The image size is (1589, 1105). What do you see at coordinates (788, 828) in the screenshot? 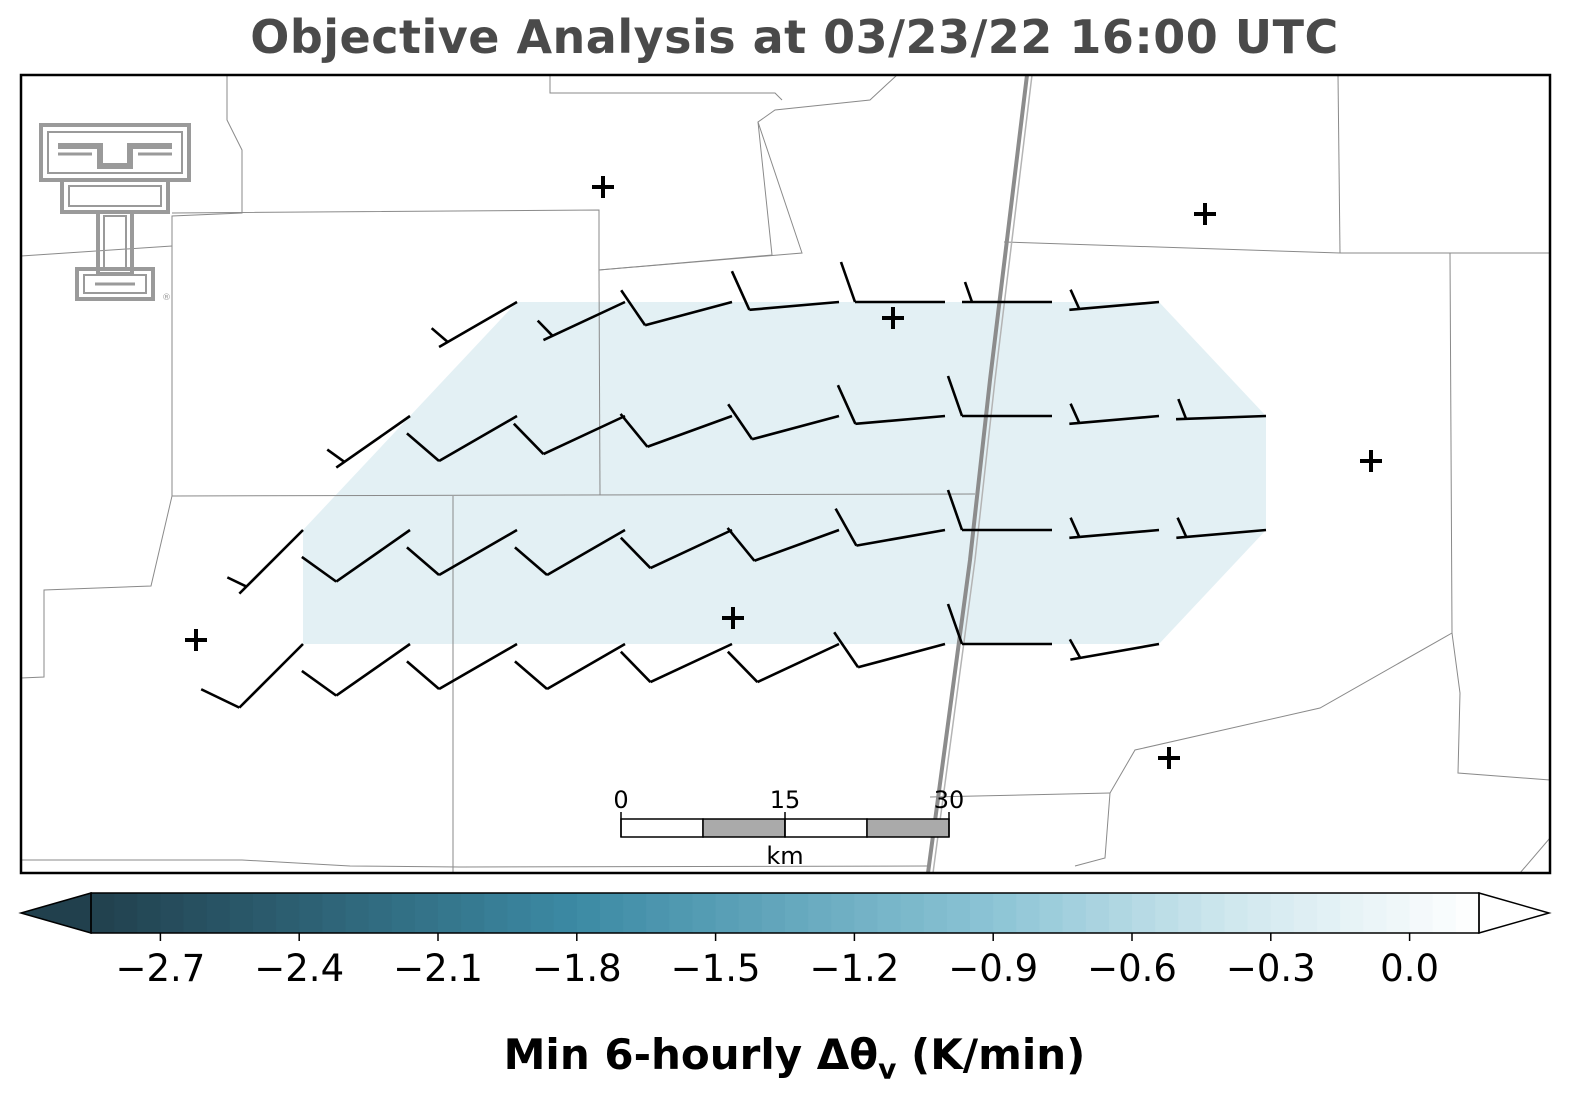
I see `scale-bar: 0 15 30 km` at bounding box center [788, 828].